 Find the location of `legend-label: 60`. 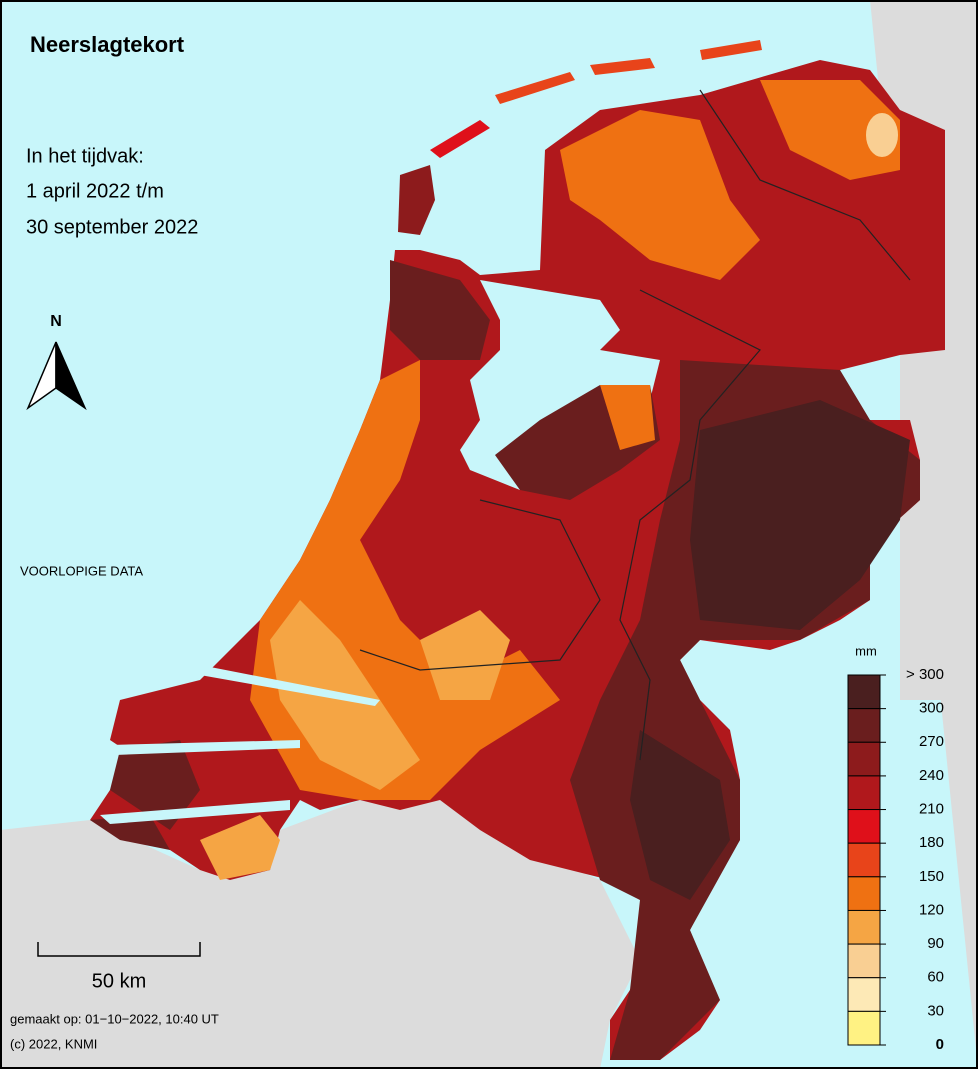

legend-label: 60 is located at coordinates (935, 977).